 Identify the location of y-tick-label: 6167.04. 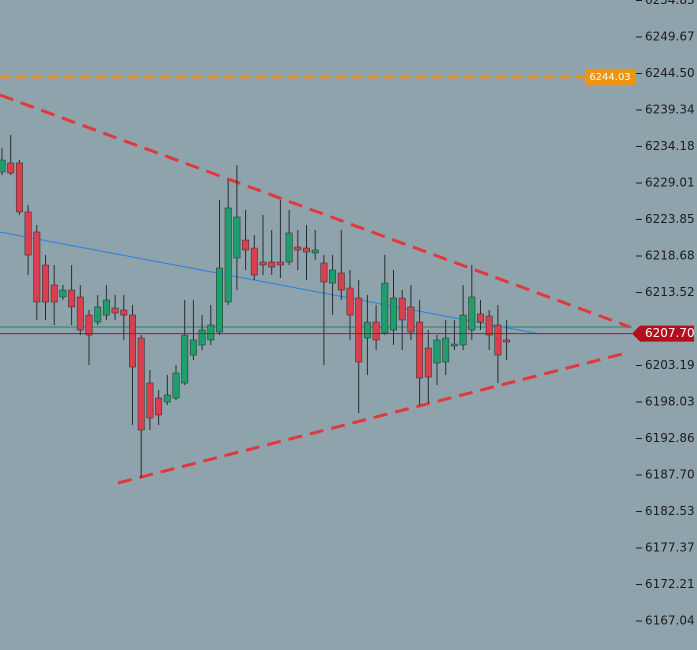
(670, 621).